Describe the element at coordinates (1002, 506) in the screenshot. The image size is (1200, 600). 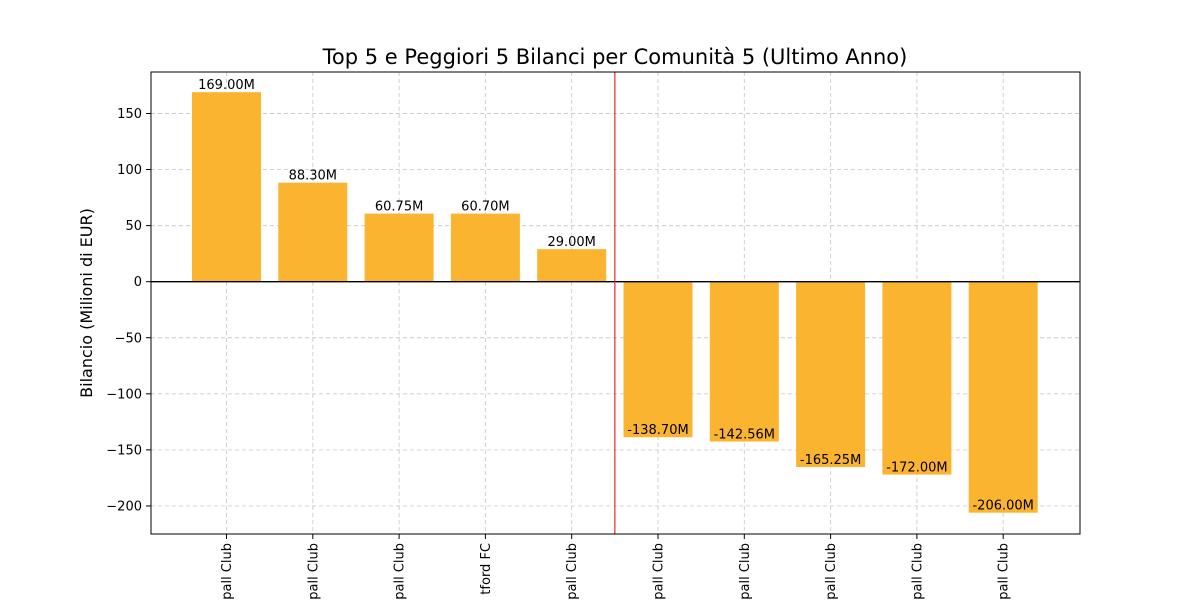
I see `bar-value-label: -206.00M` at that location.